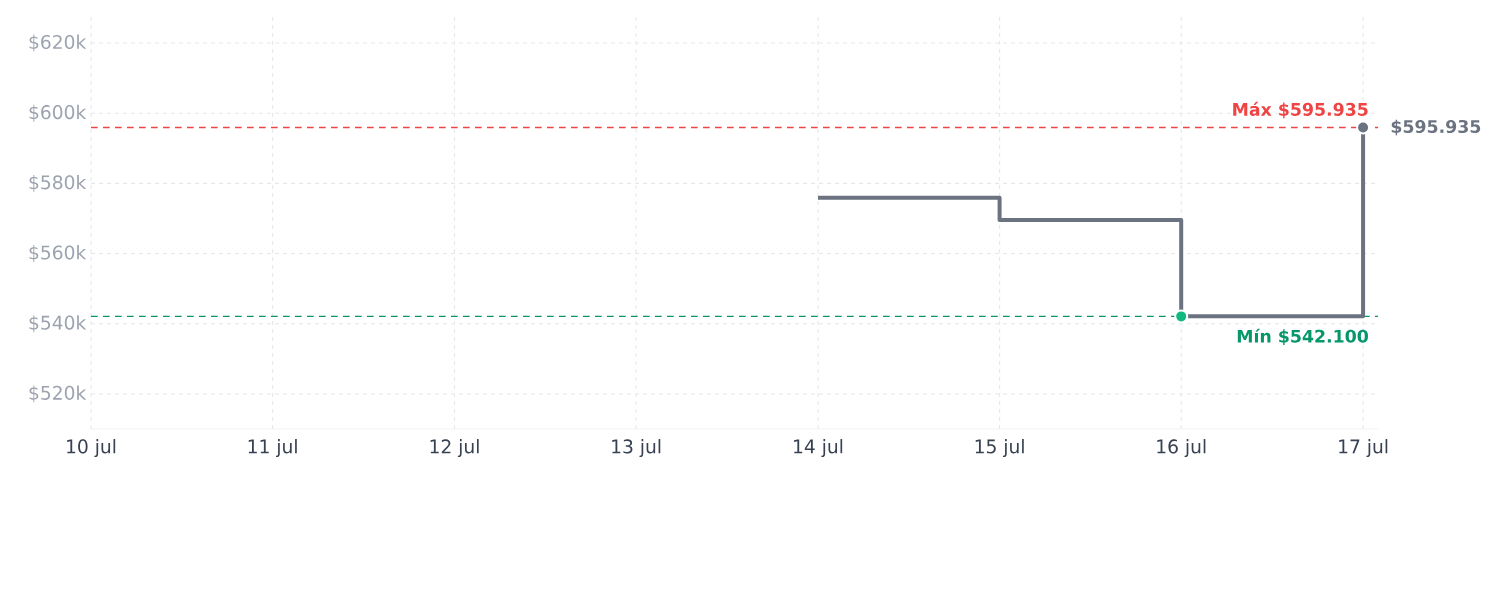 This screenshot has height=607, width=1505. I want to click on x-tick-label: 12 jul, so click(454, 448).